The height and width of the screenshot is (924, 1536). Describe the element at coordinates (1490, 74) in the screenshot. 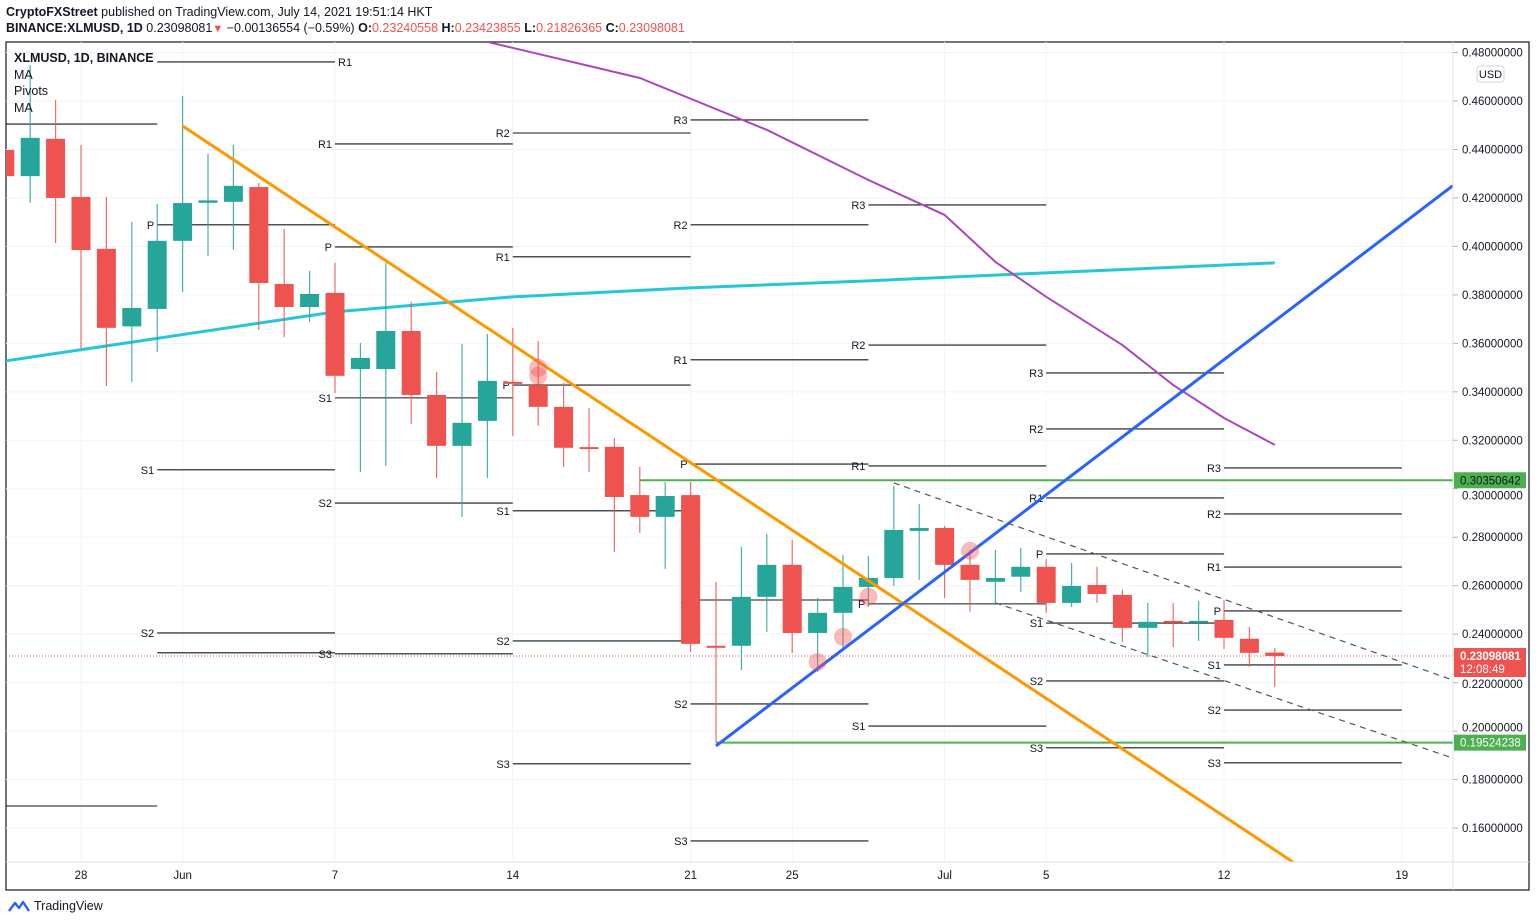

I see `currency-label: USD` at that location.